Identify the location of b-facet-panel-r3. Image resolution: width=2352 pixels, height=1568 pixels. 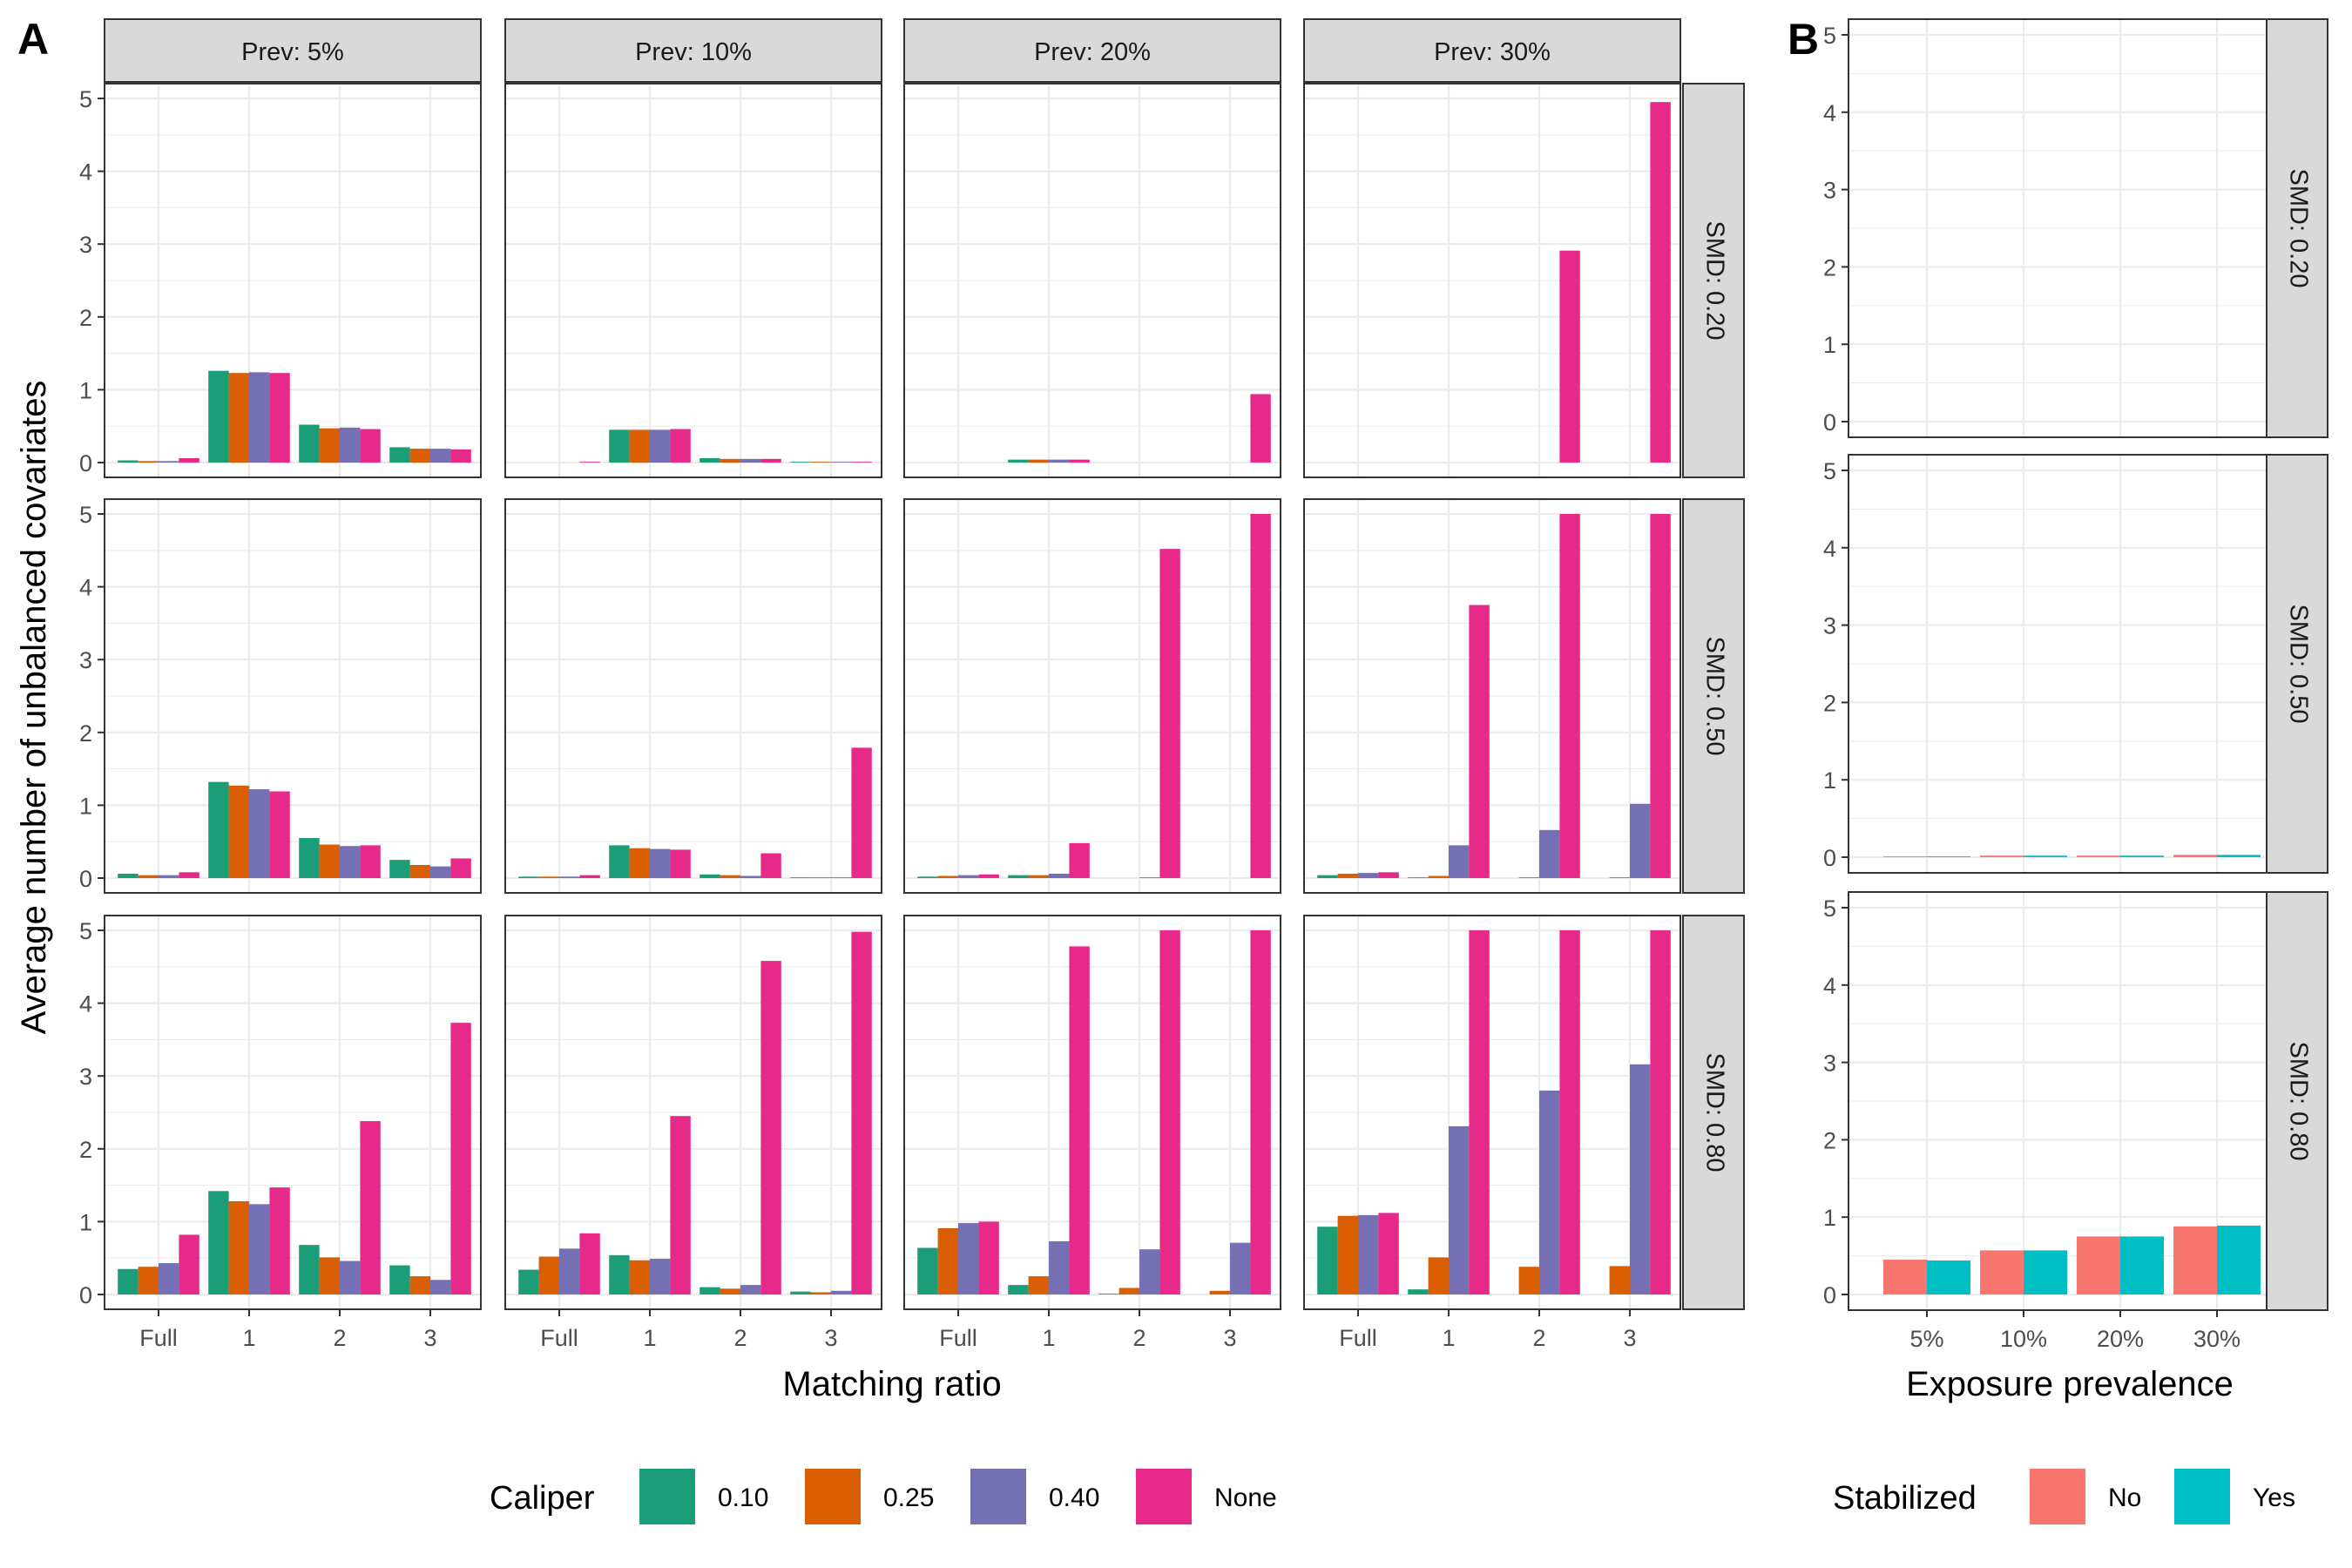
(2058, 1101).